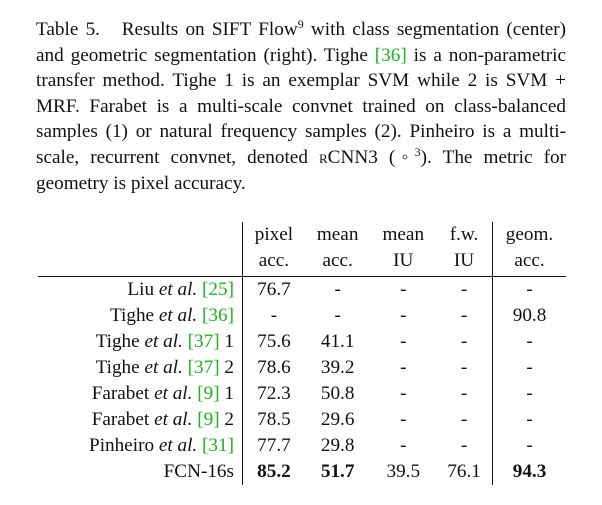 This screenshot has height=505, width=602. I want to click on method-citation: [36], so click(218, 315).